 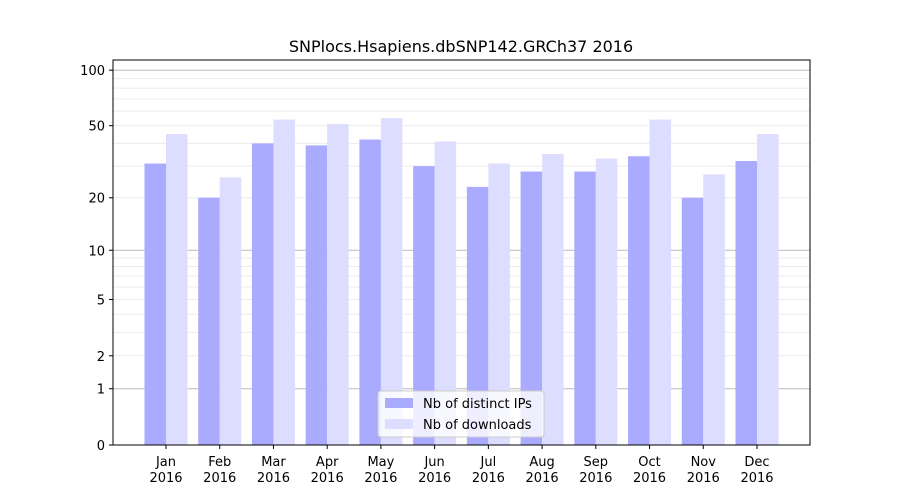 I want to click on y-tick-label: 1, so click(x=101, y=390).